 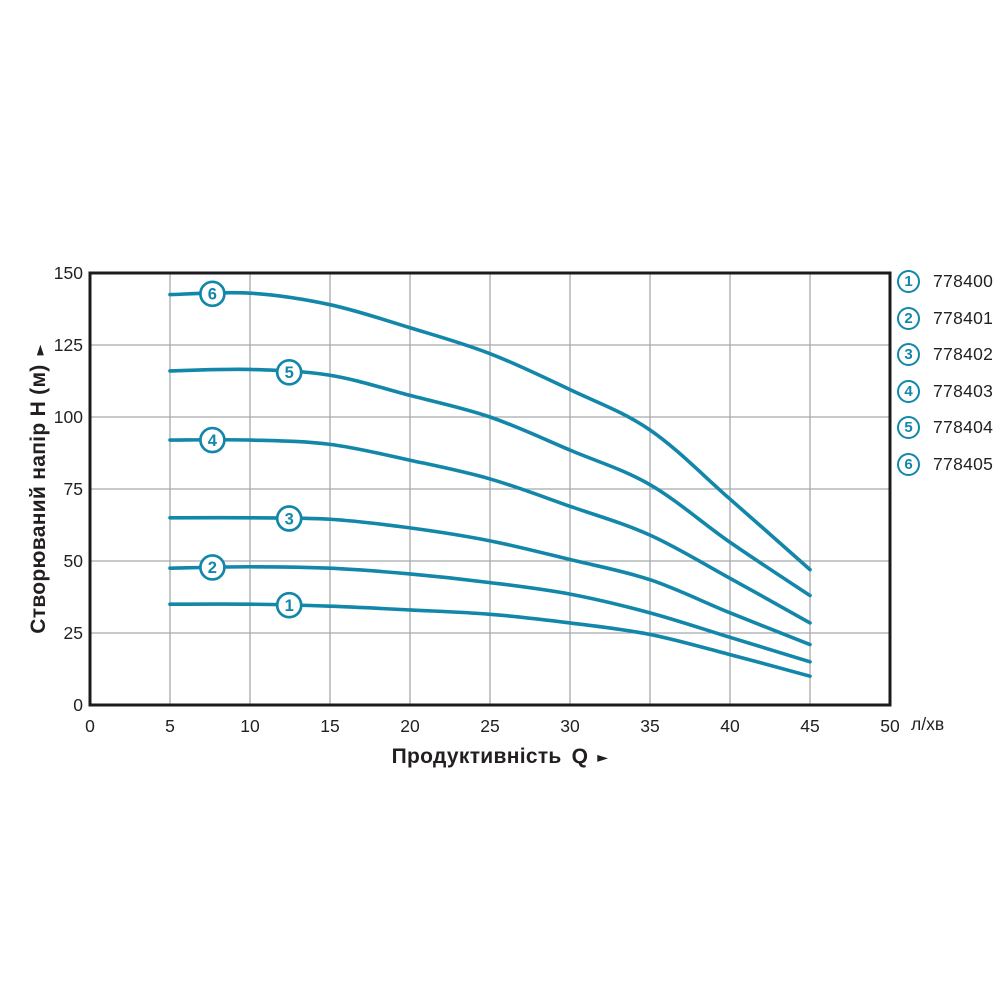 I want to click on x-tick-label: 20, so click(x=410, y=726).